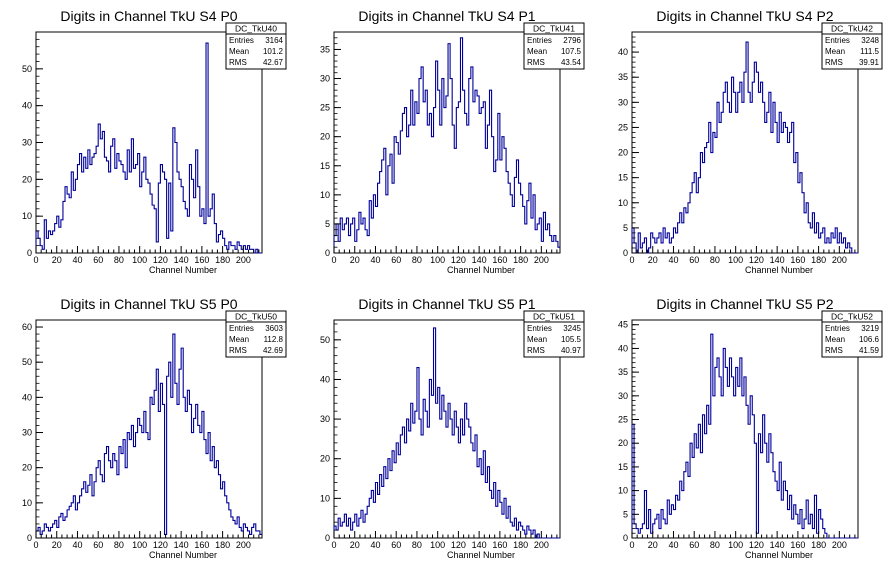  What do you see at coordinates (148, 16) in the screenshot?
I see `panel-title: Digits in Channel TkU S4 P0` at bounding box center [148, 16].